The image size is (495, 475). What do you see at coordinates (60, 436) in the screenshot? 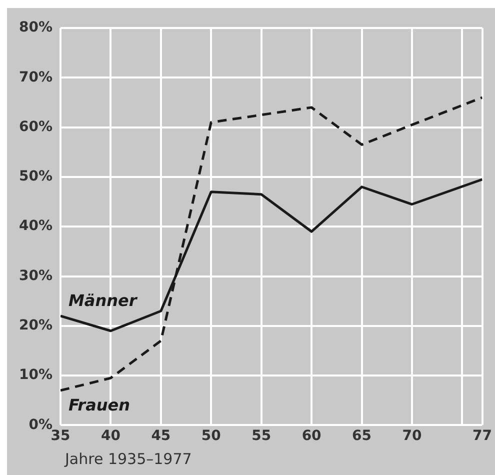
I see `x-tick-label: 35` at bounding box center [60, 436].